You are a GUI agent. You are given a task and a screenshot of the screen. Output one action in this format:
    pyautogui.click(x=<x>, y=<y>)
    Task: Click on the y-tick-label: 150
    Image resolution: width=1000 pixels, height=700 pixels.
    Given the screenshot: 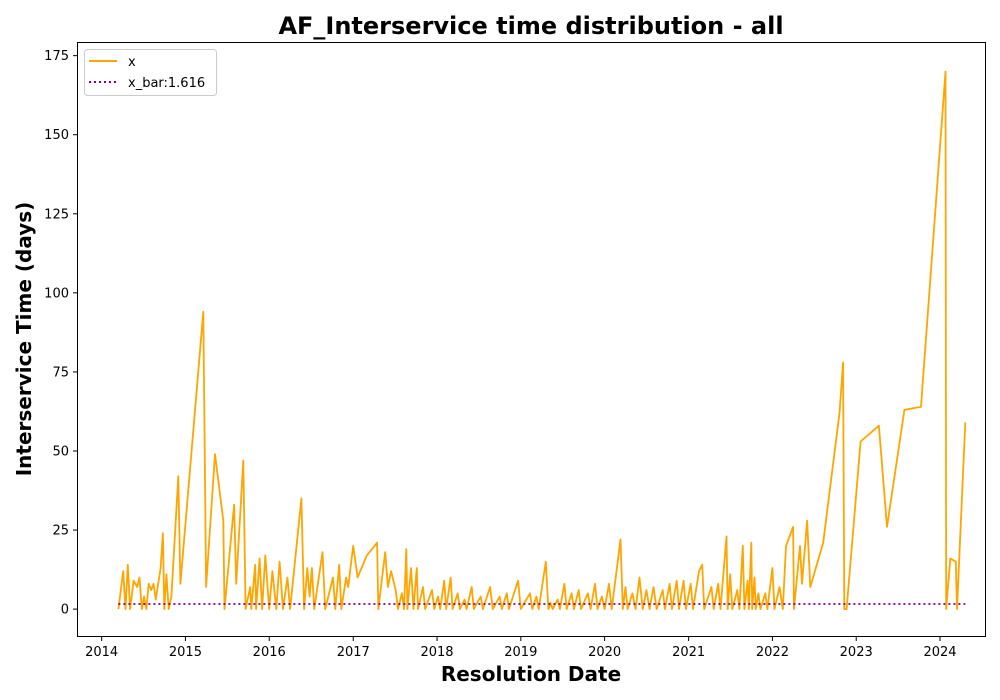 What is the action you would take?
    pyautogui.click(x=56, y=135)
    